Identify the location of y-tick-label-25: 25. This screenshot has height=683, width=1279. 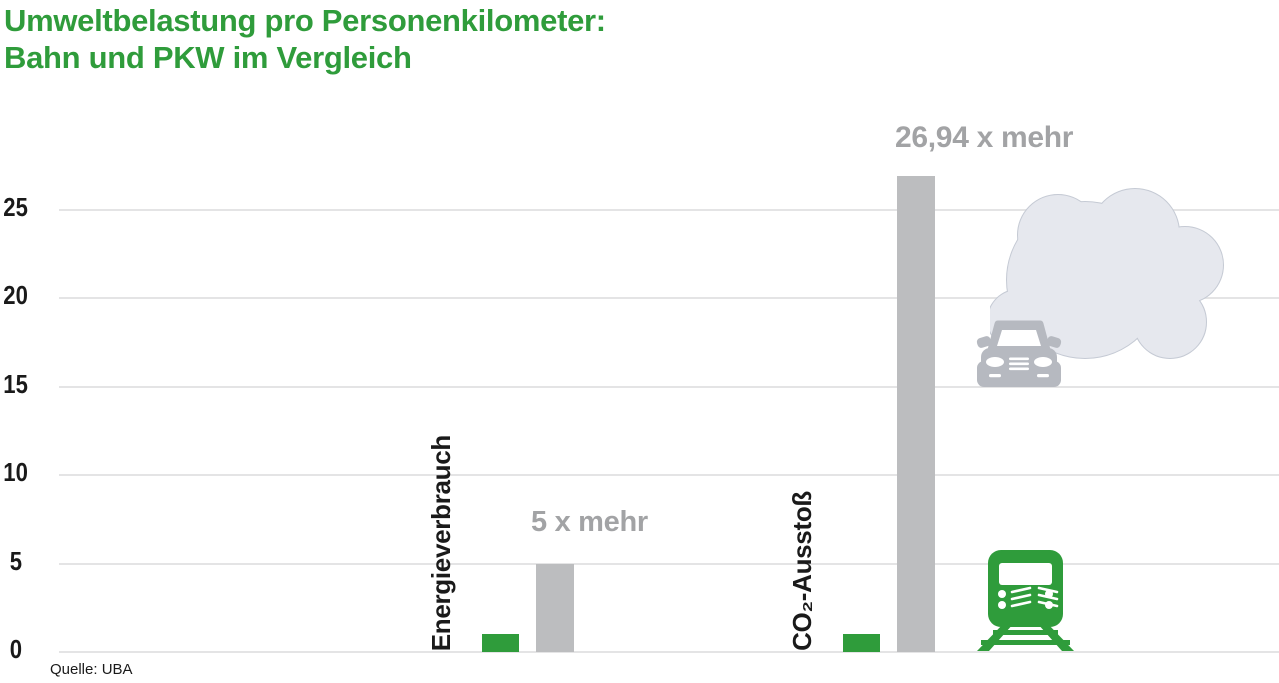
(15, 207).